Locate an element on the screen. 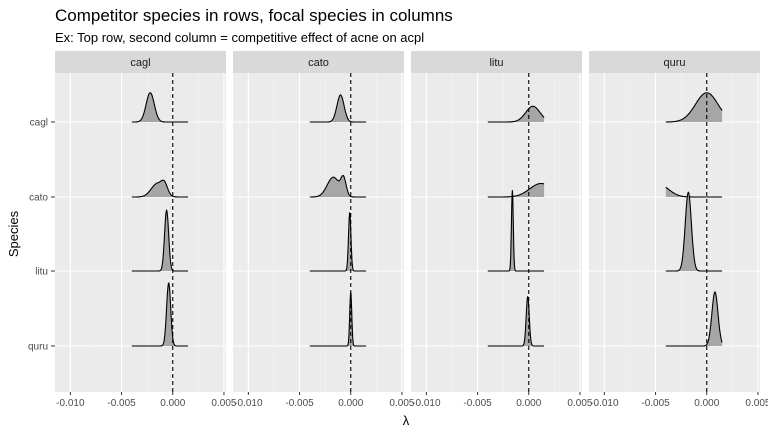 The height and width of the screenshot is (432, 768). density-line-cato-on-quru is located at coordinates (694, 192).